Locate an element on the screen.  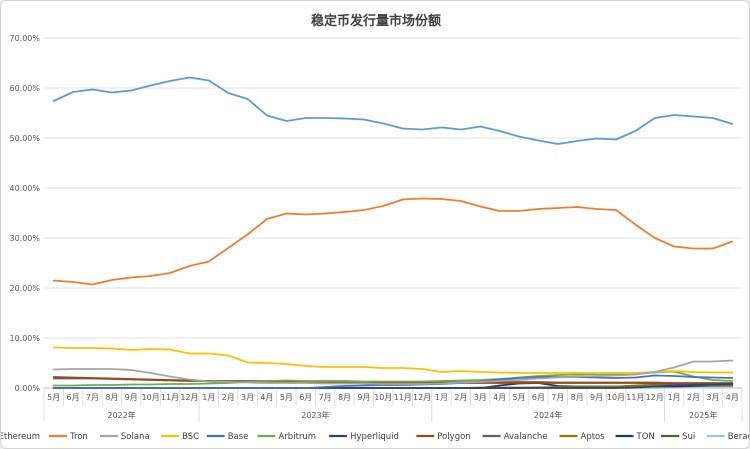
series-line-bsc is located at coordinates (393, 360).